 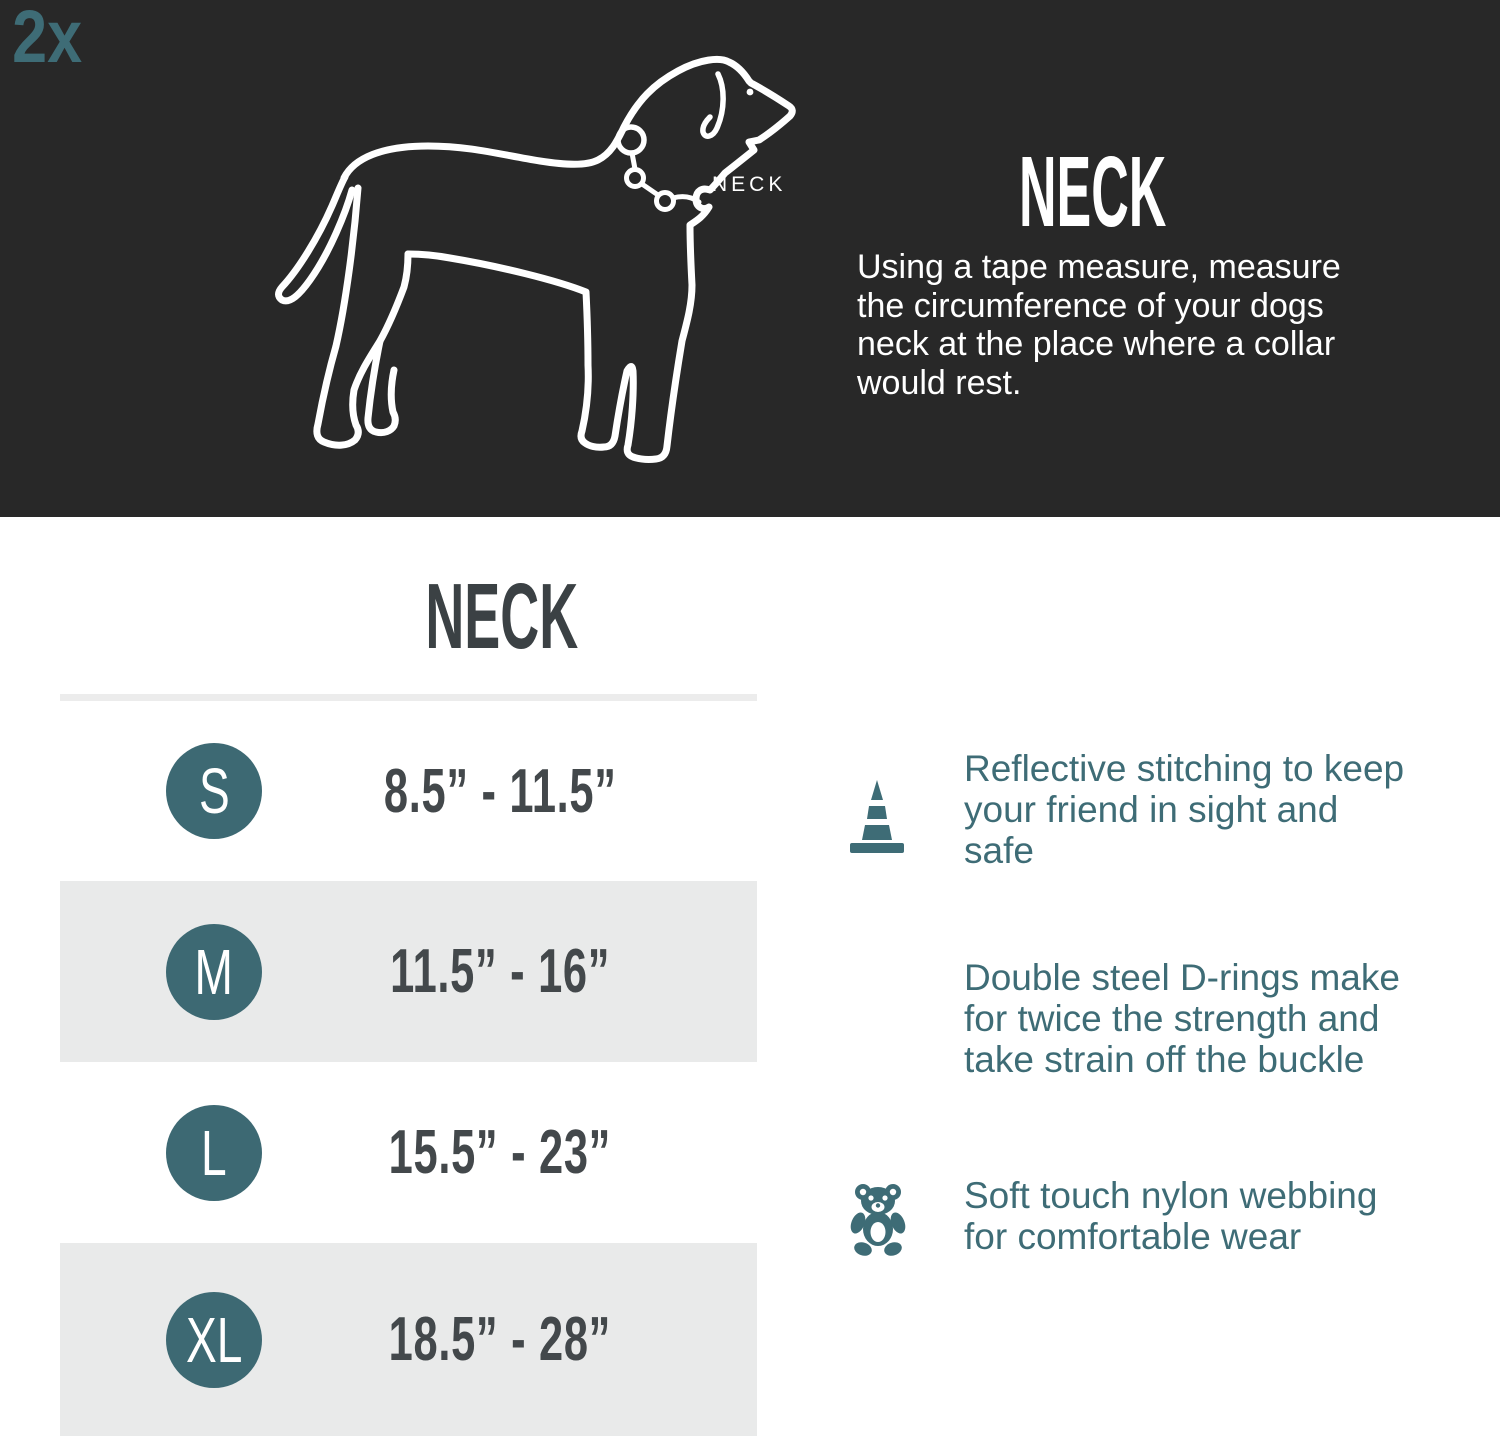 I want to click on size-row-m: M 11.5” - 16”, so click(x=408, y=971).